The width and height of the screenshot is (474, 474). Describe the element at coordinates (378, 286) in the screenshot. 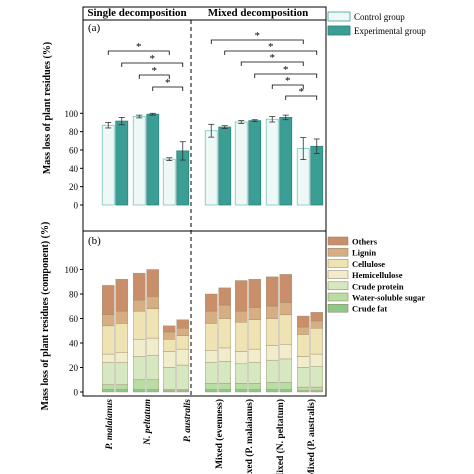

I see `legend-b-label: Crude protein` at that location.